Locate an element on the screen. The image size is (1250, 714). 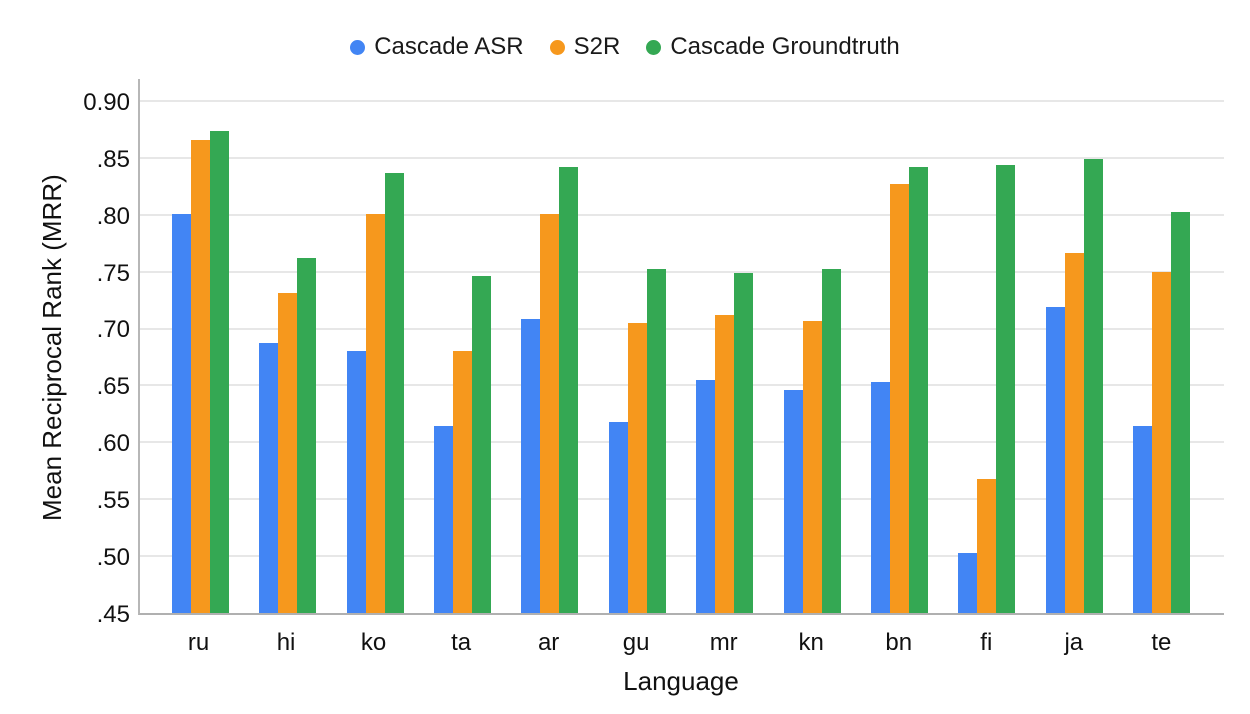
bar-hi-s2r is located at coordinates (288, 453).